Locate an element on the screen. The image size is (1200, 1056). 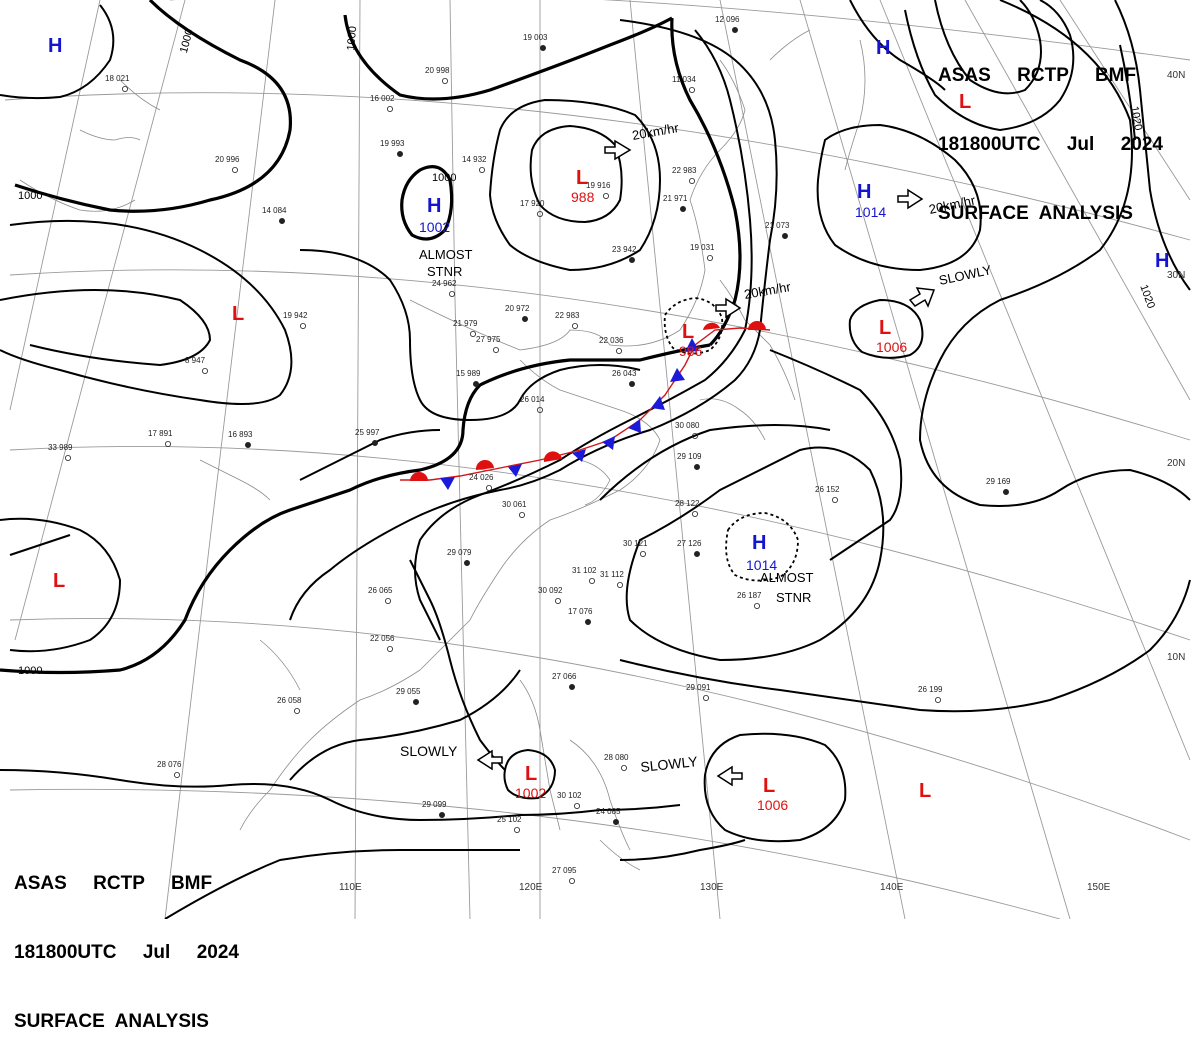
station-report: 20 996 is located at coordinates (227, 159).